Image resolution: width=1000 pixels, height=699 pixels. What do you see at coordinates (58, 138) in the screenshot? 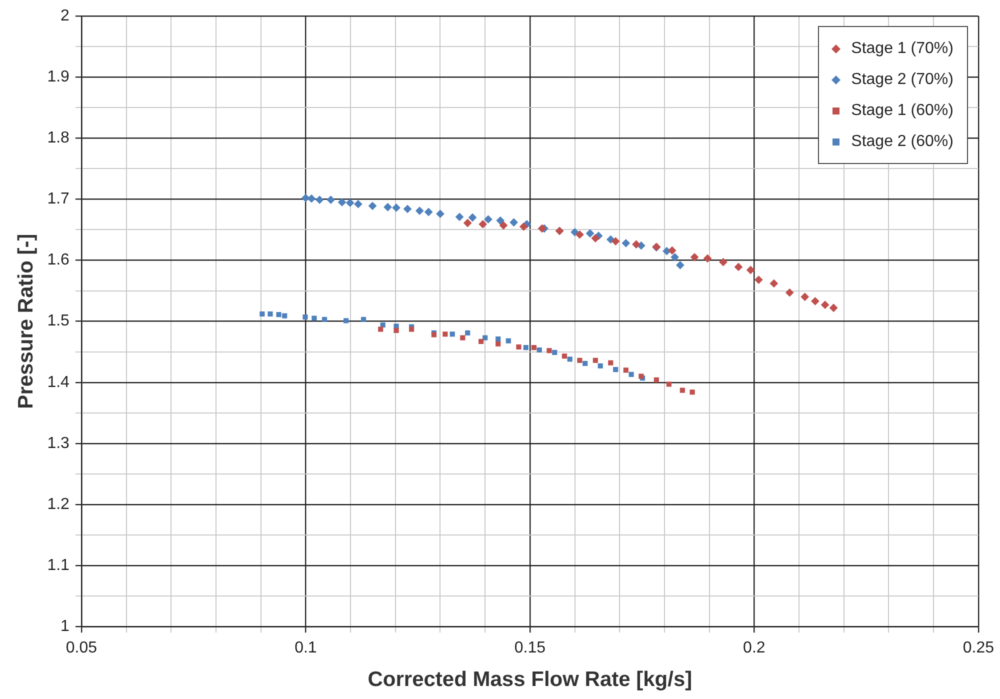
I see `y-tick-label: 1.8` at bounding box center [58, 138].